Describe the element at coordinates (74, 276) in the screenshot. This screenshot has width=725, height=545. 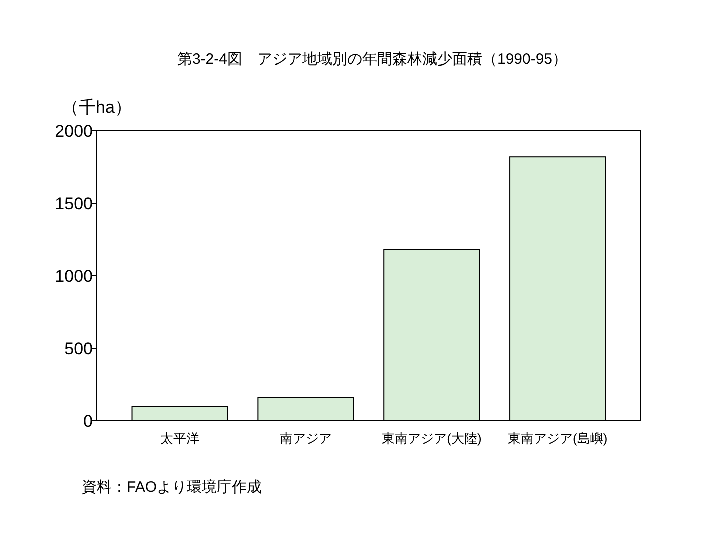
I see `y-tick-label: 1000` at that location.